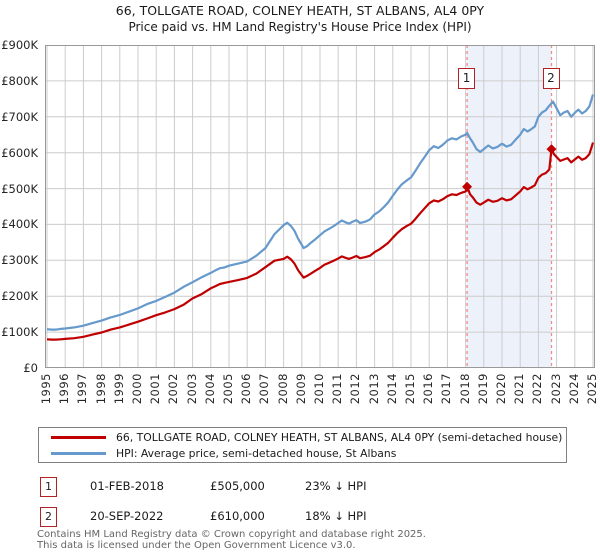 The image size is (600, 560). What do you see at coordinates (300, 389) in the screenshot?
I see `x-tick-label: 2009` at bounding box center [300, 389].